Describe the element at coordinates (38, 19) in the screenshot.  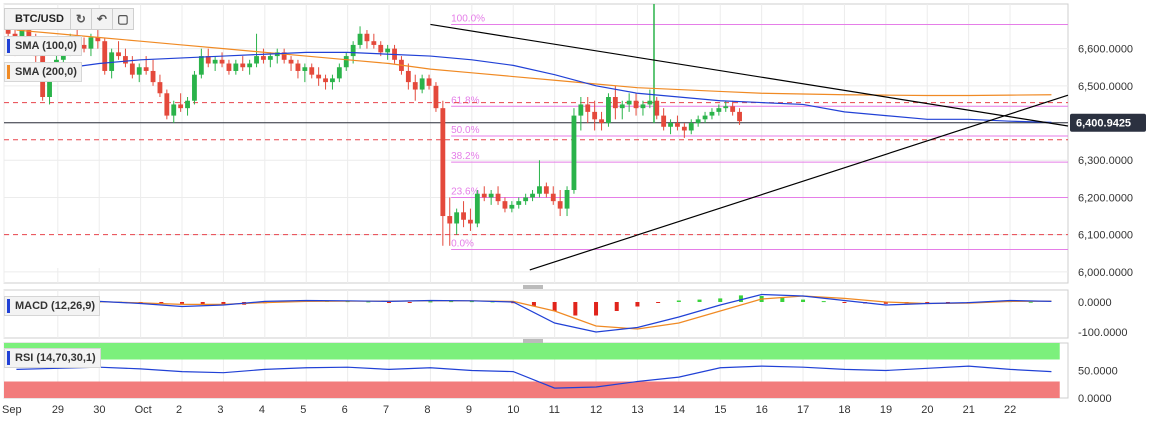
I see `ticker-symbol: BTC/USD` at that location.